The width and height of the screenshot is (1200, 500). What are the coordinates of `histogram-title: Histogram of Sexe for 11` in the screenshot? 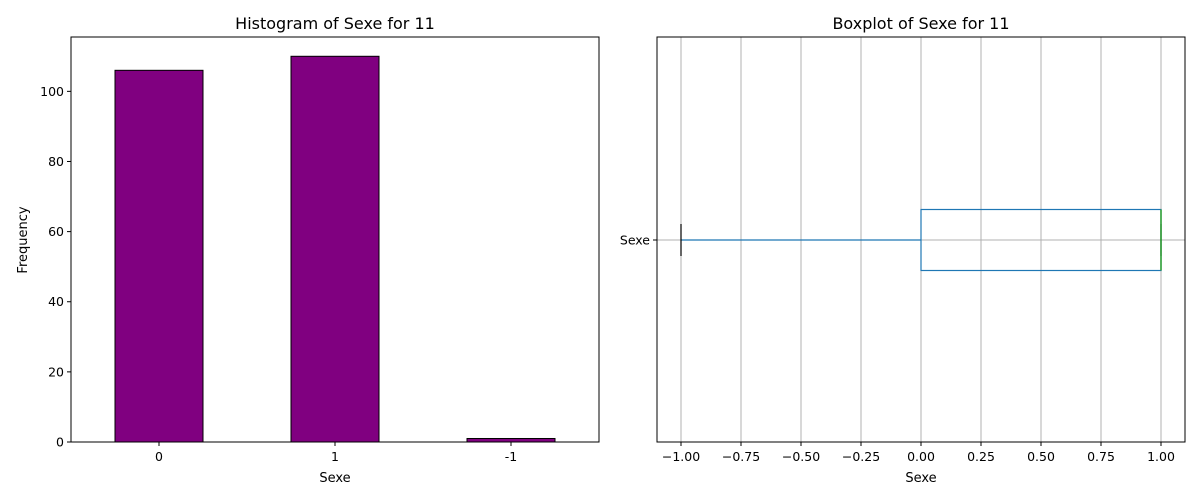 It's located at (335, 23).